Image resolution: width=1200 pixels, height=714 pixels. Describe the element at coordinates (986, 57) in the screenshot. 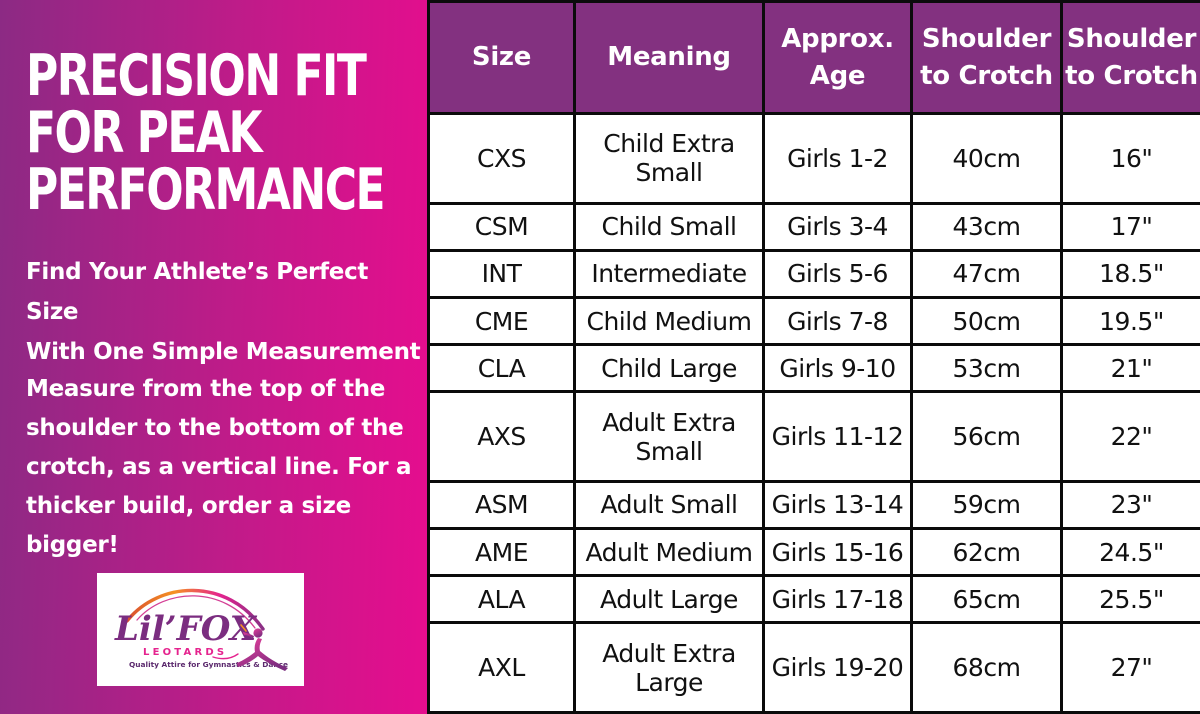

I see `col-header-shoulder-to-crotch-cm: Shoulder to Crotch` at that location.